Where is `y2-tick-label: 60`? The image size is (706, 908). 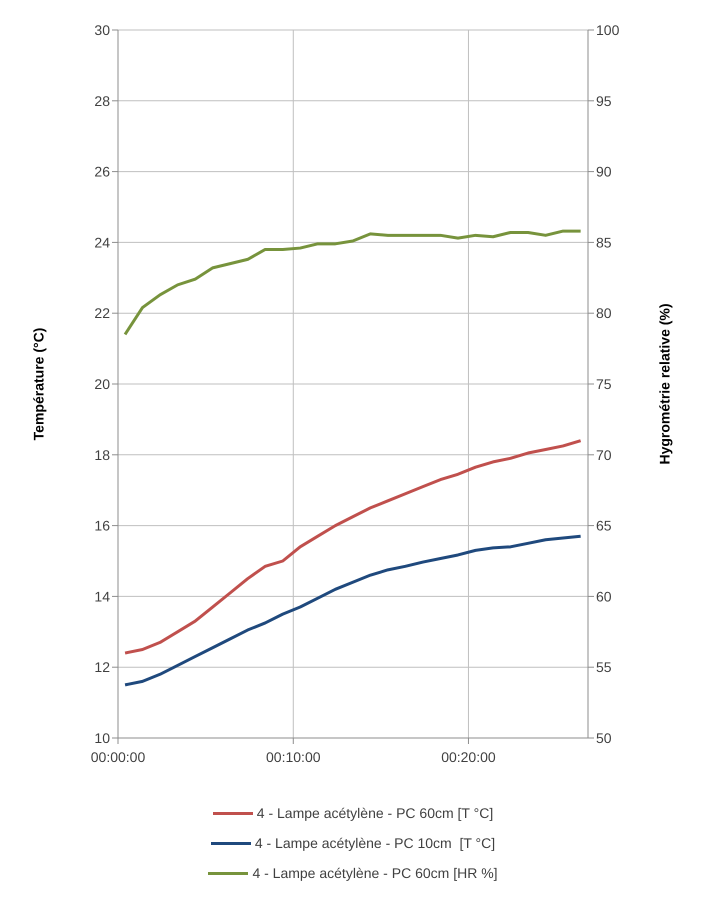
y2-tick-label: 60 is located at coordinates (604, 596).